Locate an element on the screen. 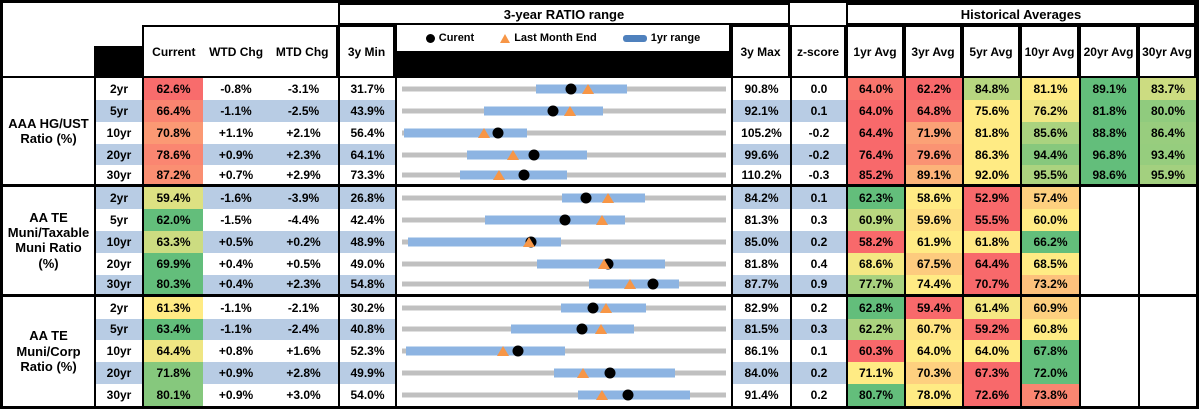  avg-cell: 94.4% is located at coordinates (1049, 154).